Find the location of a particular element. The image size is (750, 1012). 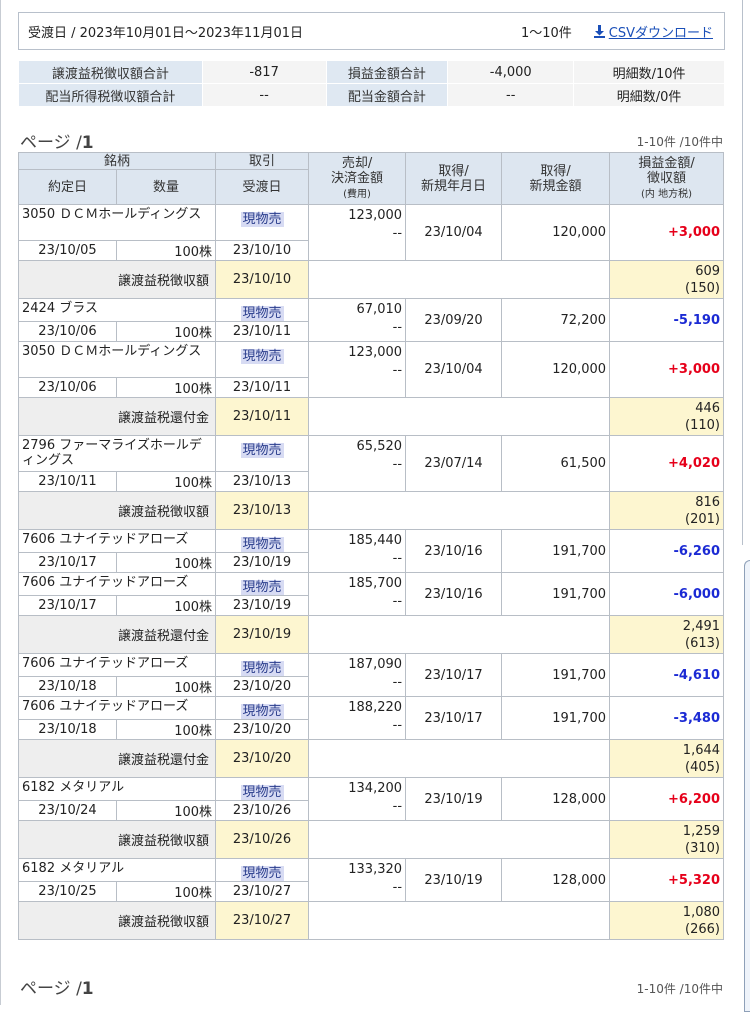

tax-row: 譲渡益税徴収額 23/10/10 609 (150) is located at coordinates (371, 279).